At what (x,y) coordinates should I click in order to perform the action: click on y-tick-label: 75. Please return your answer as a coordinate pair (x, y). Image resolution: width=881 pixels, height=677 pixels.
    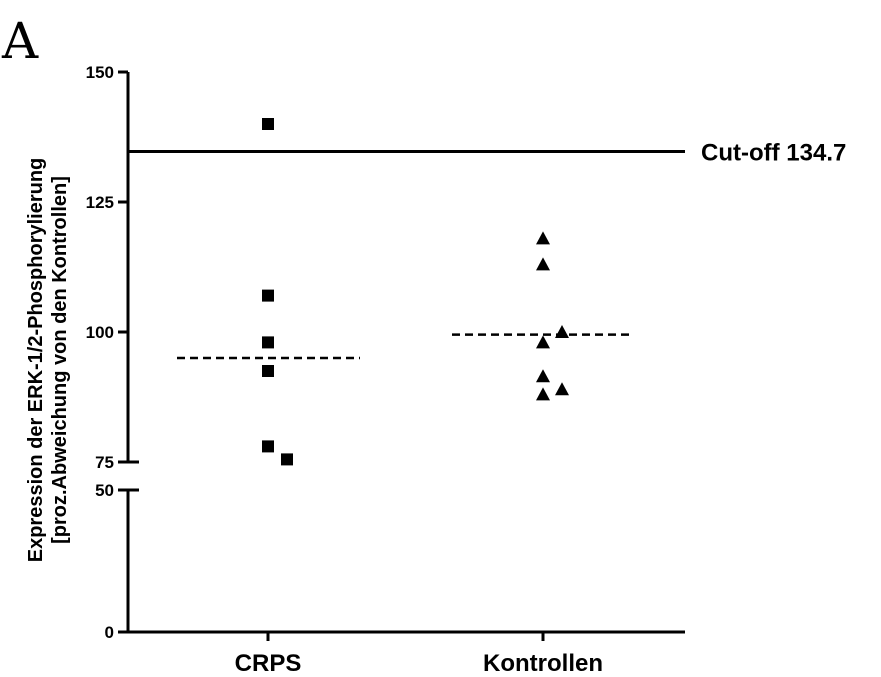
    Looking at the image, I should click on (104, 462).